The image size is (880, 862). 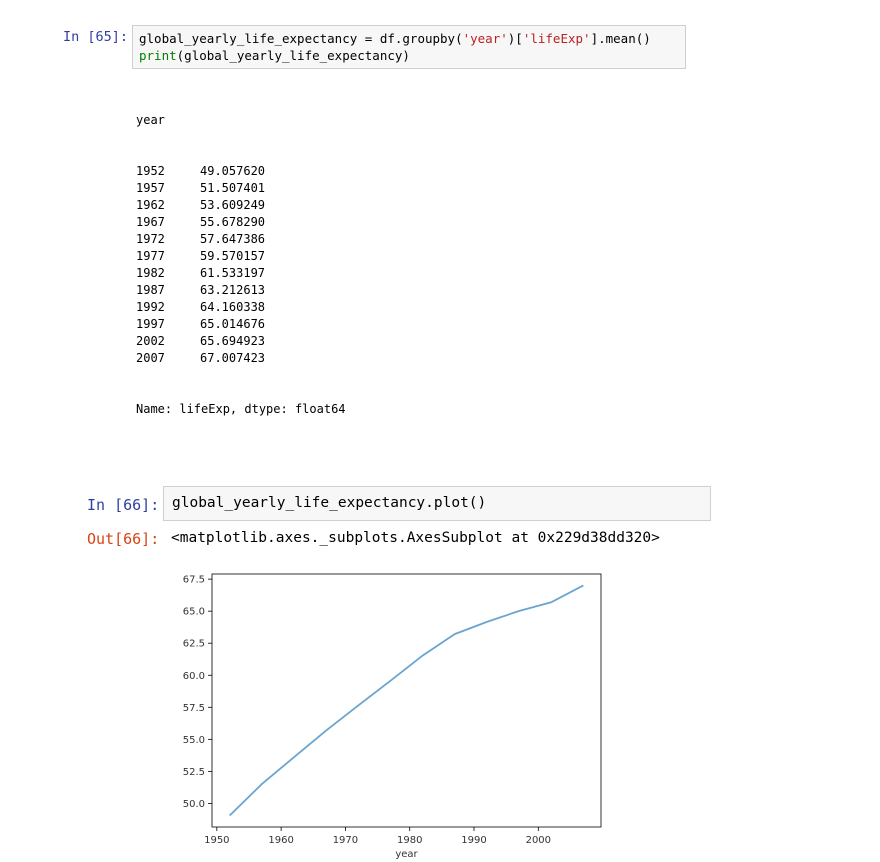 I want to click on output-row: 1997 65.014676, so click(x=241, y=324).